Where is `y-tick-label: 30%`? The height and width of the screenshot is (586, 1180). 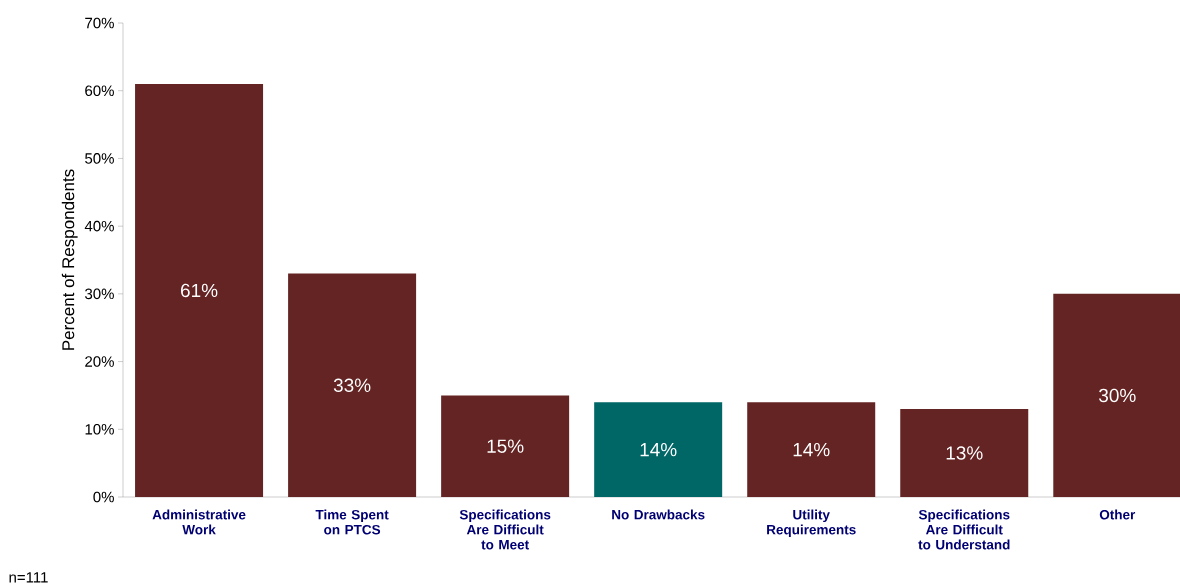
y-tick-label: 30% is located at coordinates (99, 294).